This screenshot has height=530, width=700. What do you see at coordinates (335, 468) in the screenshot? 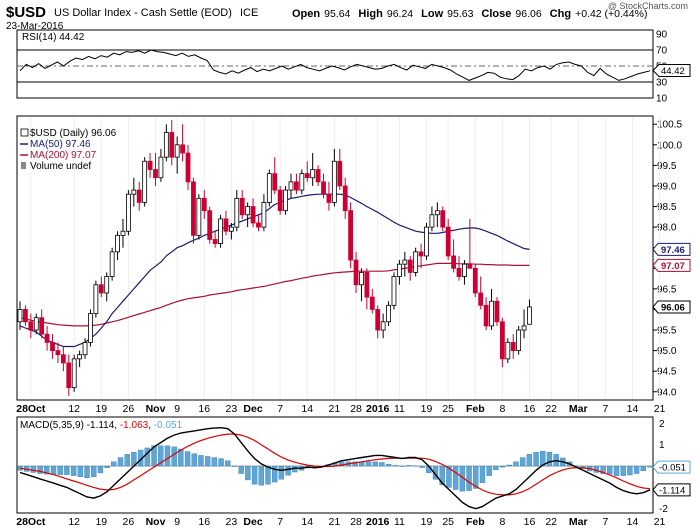
I see `macd-line` at bounding box center [335, 468].